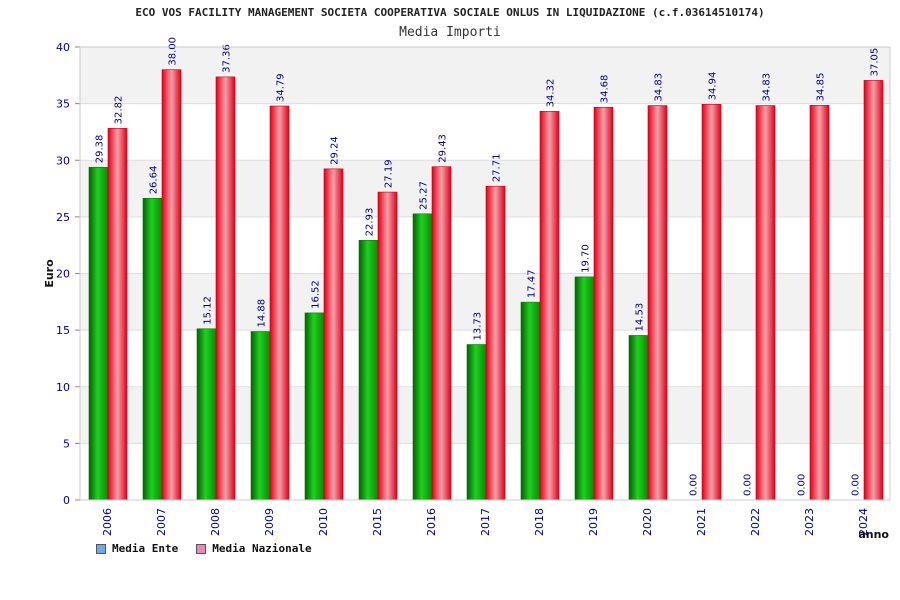 The height and width of the screenshot is (600, 900). What do you see at coordinates (63, 160) in the screenshot?
I see `y-tick-label: 30` at bounding box center [63, 160].